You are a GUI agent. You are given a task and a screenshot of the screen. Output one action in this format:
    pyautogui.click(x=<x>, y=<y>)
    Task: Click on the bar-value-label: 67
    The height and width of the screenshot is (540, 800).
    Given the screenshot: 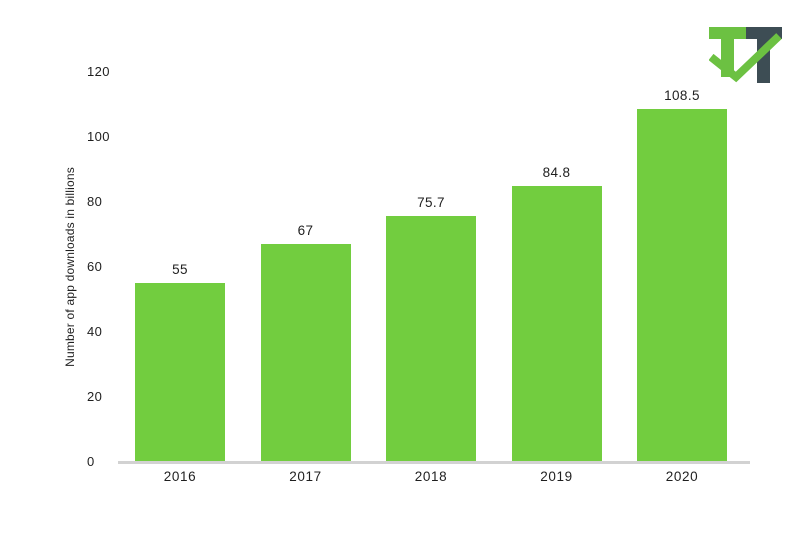 What is the action you would take?
    pyautogui.click(x=305, y=231)
    